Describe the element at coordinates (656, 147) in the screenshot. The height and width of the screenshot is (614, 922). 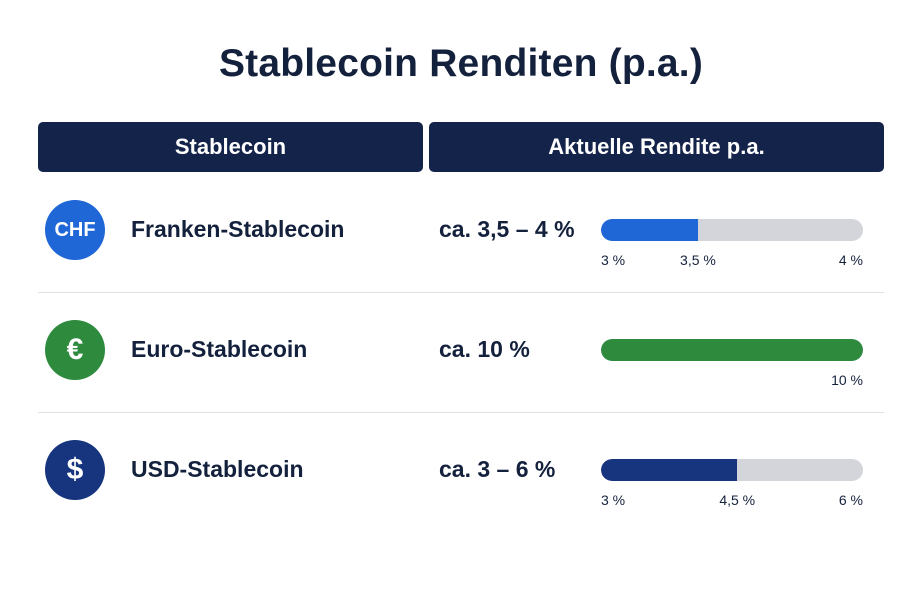
I see `header-yield: Aktuelle Rendite p.a.` at that location.